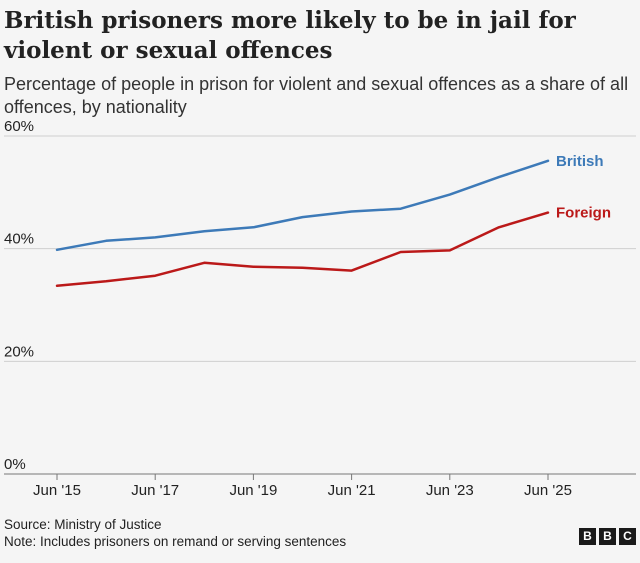 The height and width of the screenshot is (563, 640). I want to click on source-note: Source: Ministry of Justice, so click(83, 524).